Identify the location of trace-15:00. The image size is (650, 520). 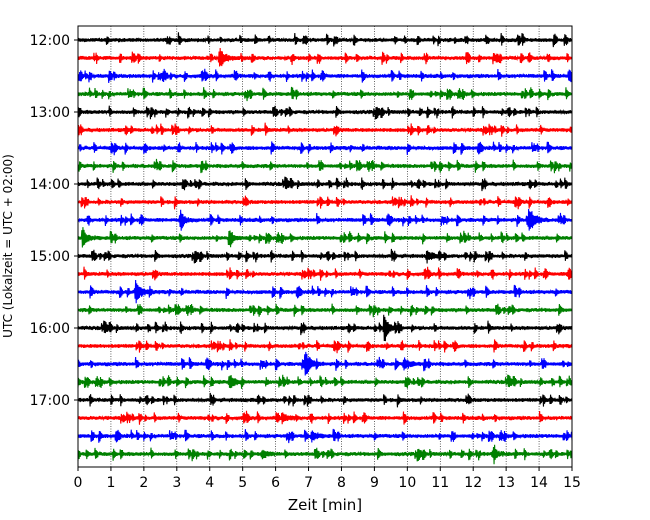
(325, 256).